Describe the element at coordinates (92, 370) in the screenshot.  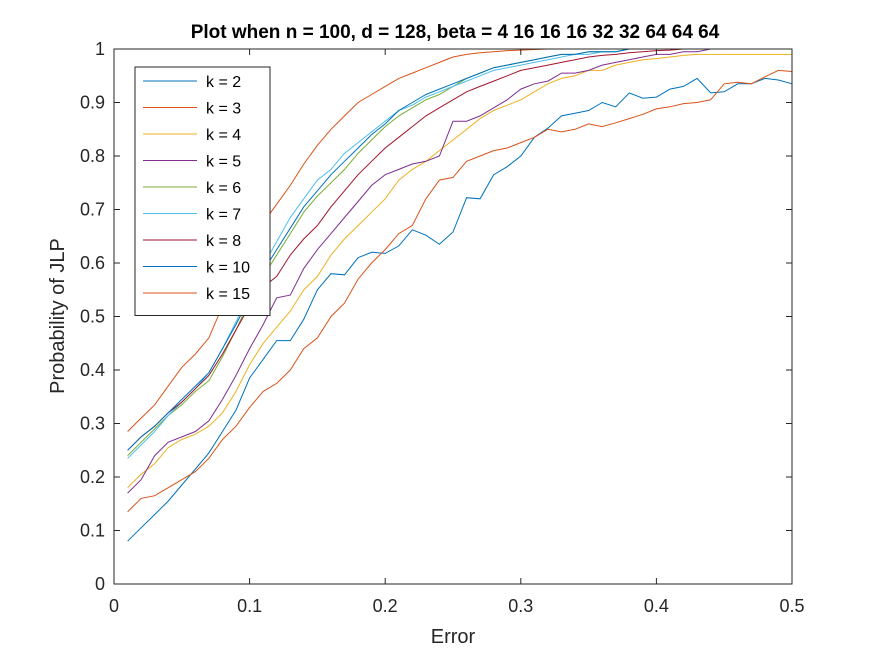
I see `y-tick-label: 0.4` at that location.